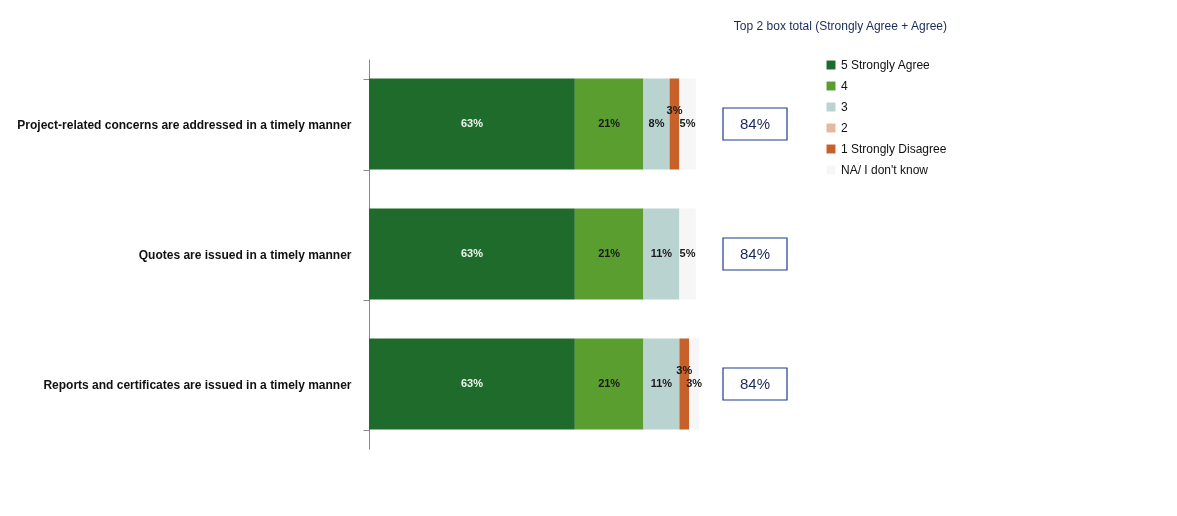  What do you see at coordinates (245, 254) in the screenshot?
I see `y-tick-label: Quotes are issued in a timely manner` at bounding box center [245, 254].